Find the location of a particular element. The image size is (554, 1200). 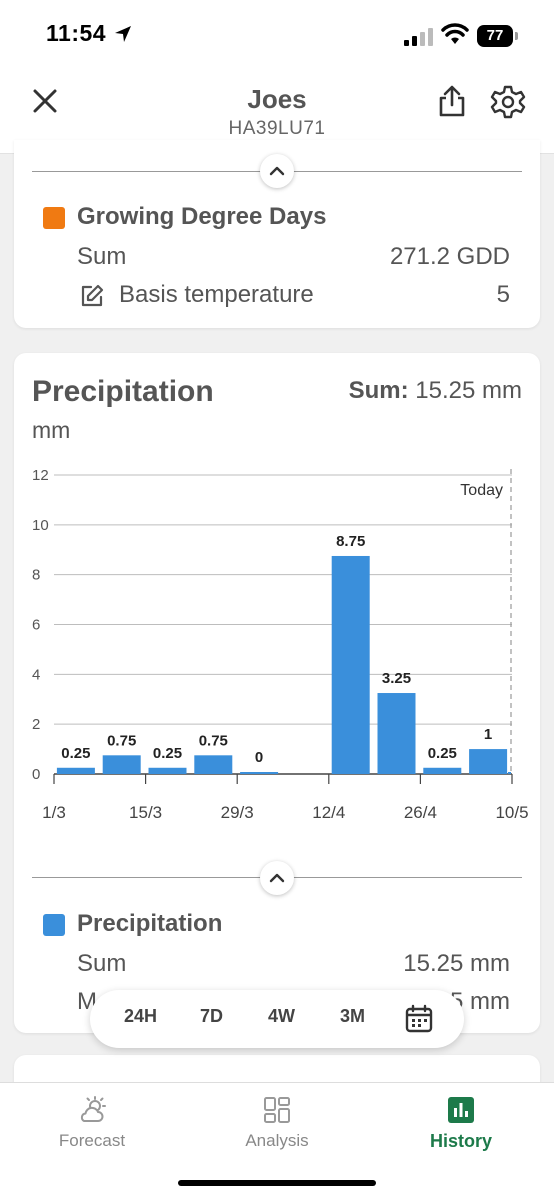

nav-history-label: History is located at coordinates (460, 1141).